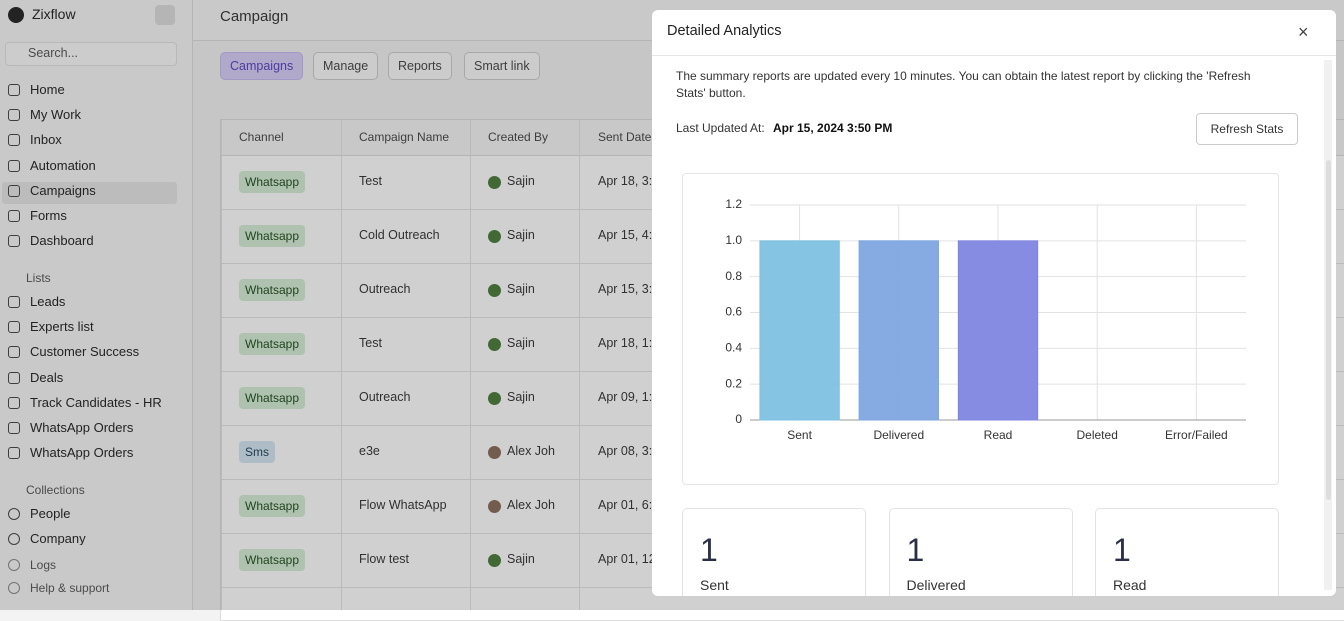 The image size is (1344, 621). Describe the element at coordinates (254, 16) in the screenshot. I see `page-title: Campaign` at that location.